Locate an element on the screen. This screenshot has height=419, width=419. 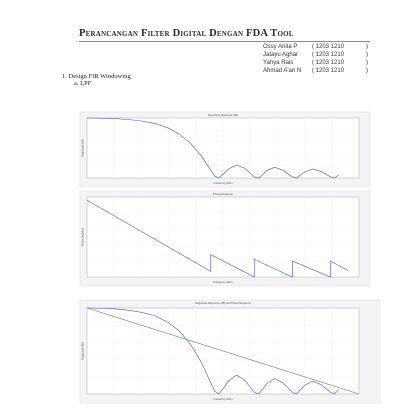
title-divider is located at coordinates (224, 41).